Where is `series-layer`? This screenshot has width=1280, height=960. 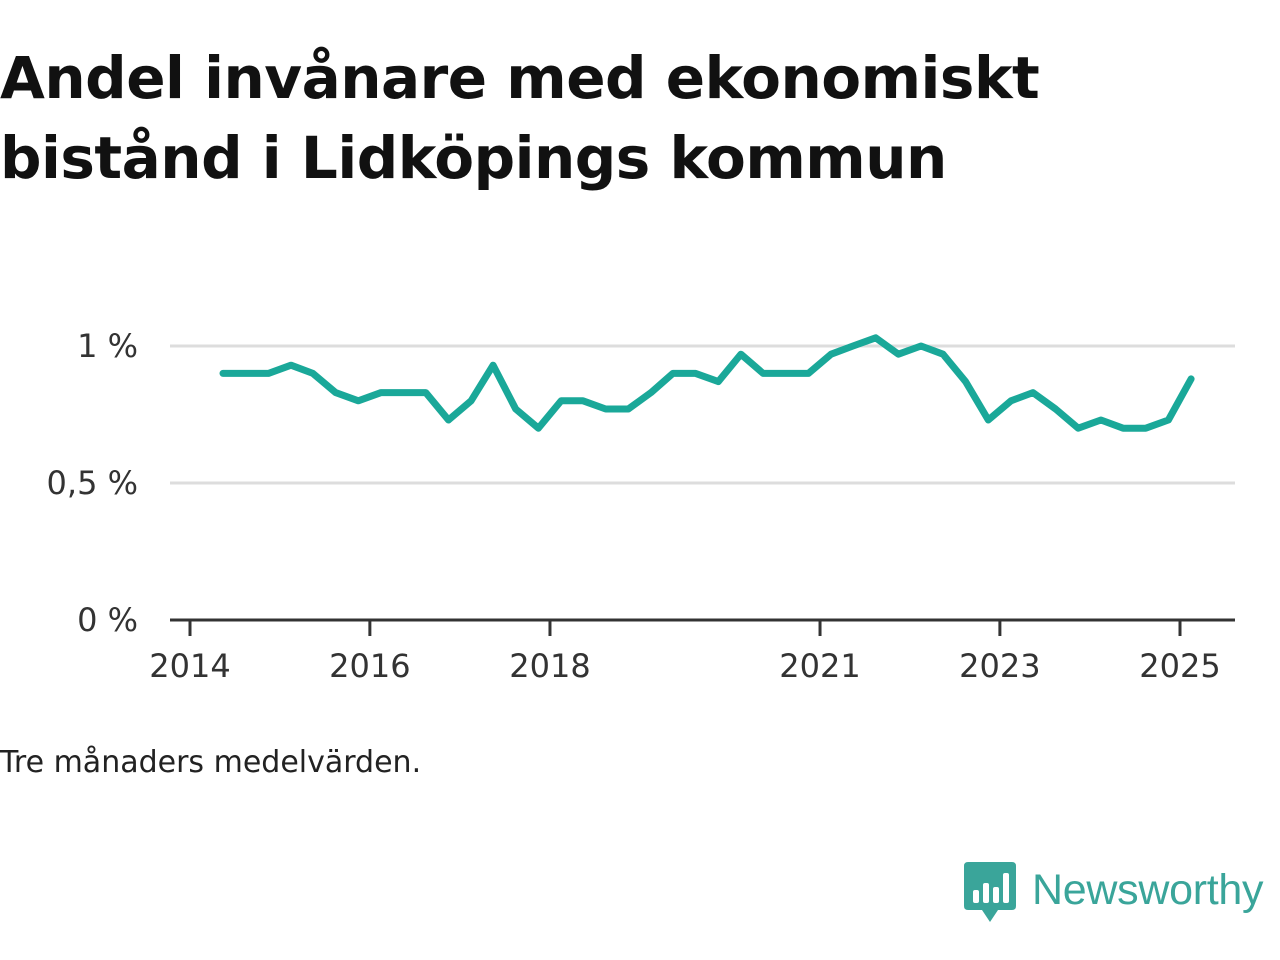 series-layer is located at coordinates (707, 383).